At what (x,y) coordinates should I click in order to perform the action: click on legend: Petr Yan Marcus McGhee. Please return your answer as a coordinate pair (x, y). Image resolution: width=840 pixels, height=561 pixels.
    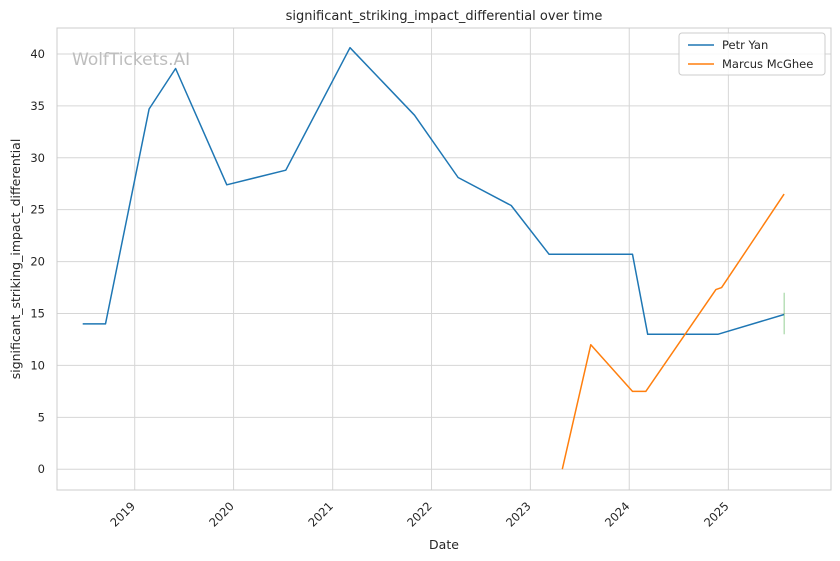
    Looking at the image, I should click on (752, 54).